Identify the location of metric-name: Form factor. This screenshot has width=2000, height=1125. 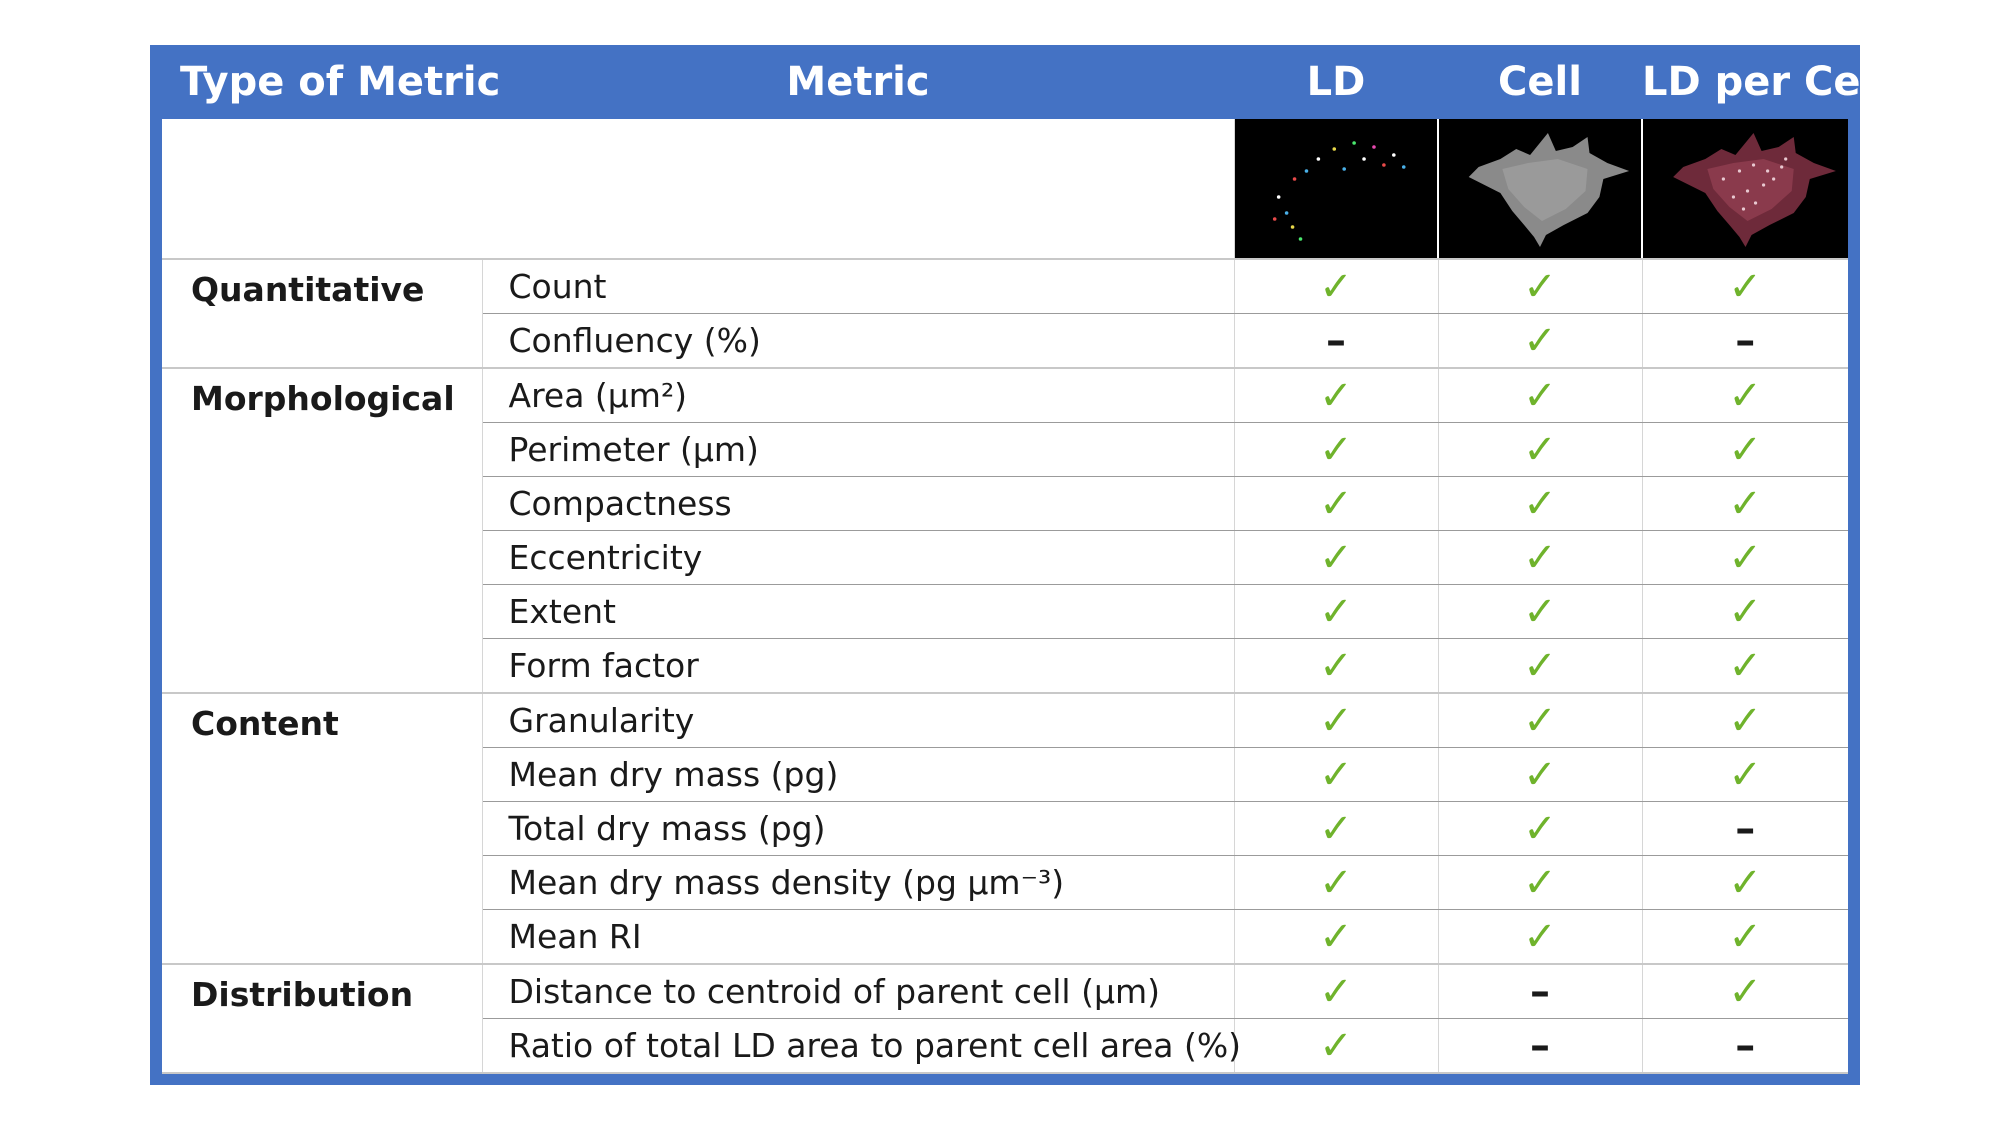
(858, 666).